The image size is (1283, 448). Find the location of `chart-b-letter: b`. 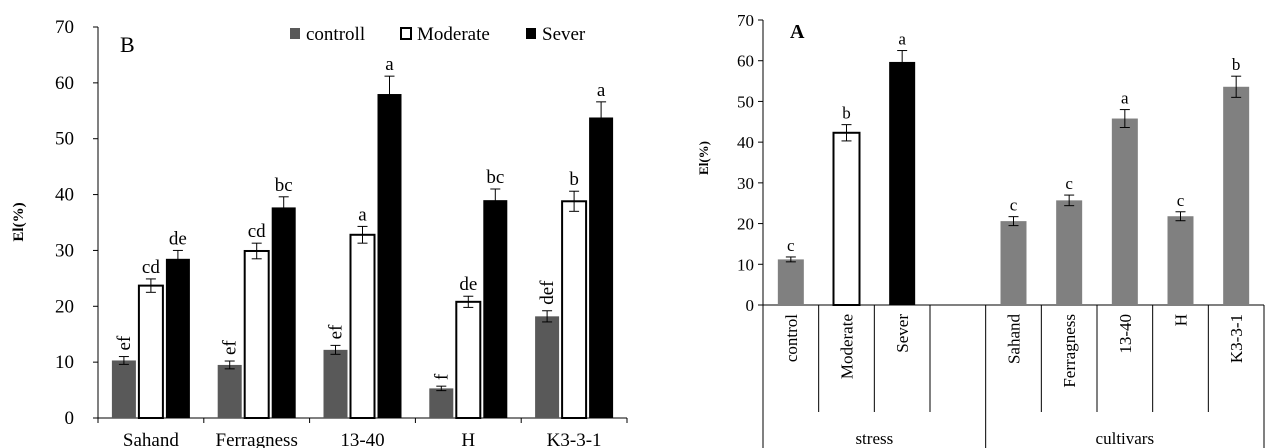

chart-b-letter: b is located at coordinates (574, 179).